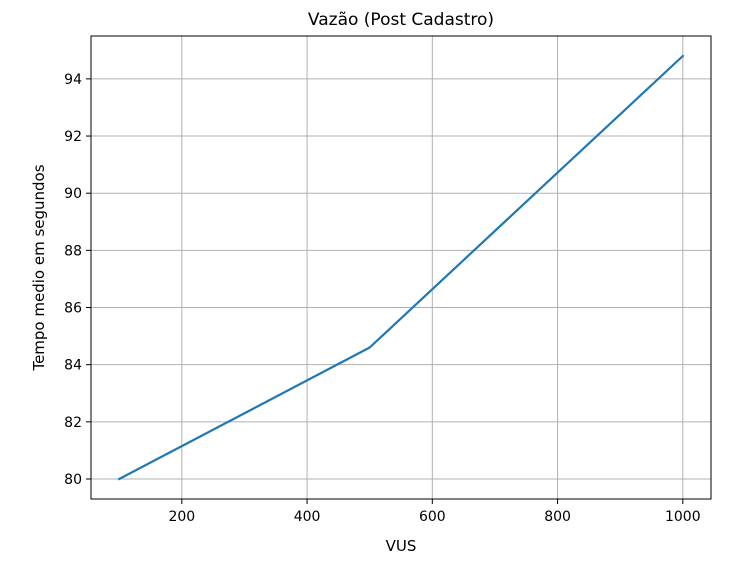  What do you see at coordinates (307, 517) in the screenshot?
I see `x-tick-label: 400` at bounding box center [307, 517].